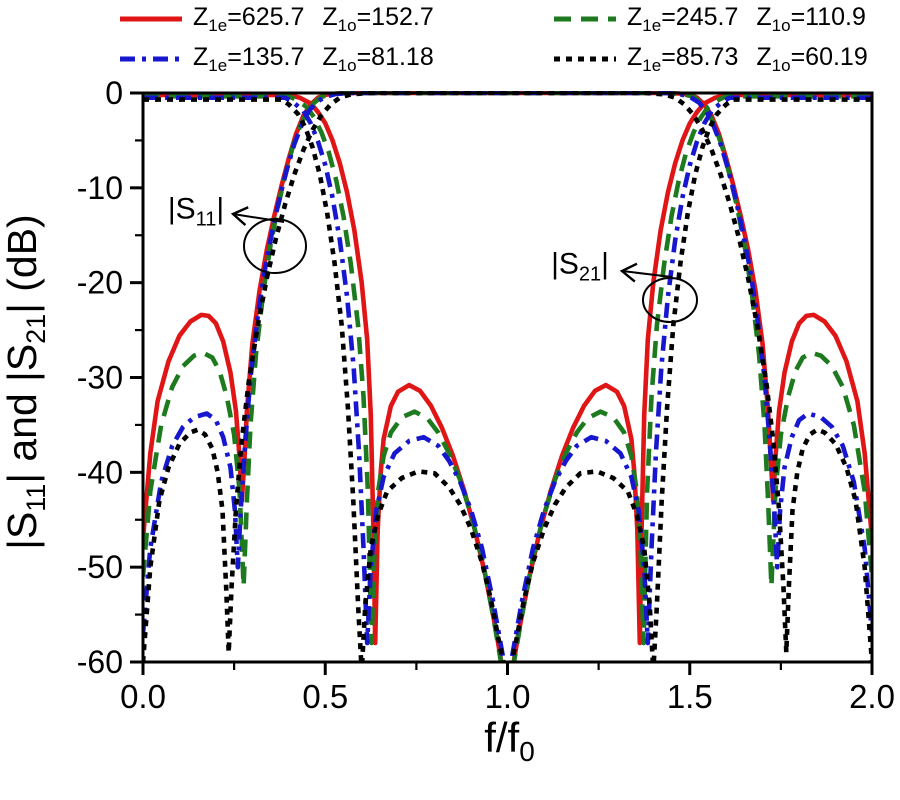 The height and width of the screenshot is (800, 900). What do you see at coordinates (275, 246) in the screenshot?
I see `annotation-ellipse-s11` at bounding box center [275, 246].